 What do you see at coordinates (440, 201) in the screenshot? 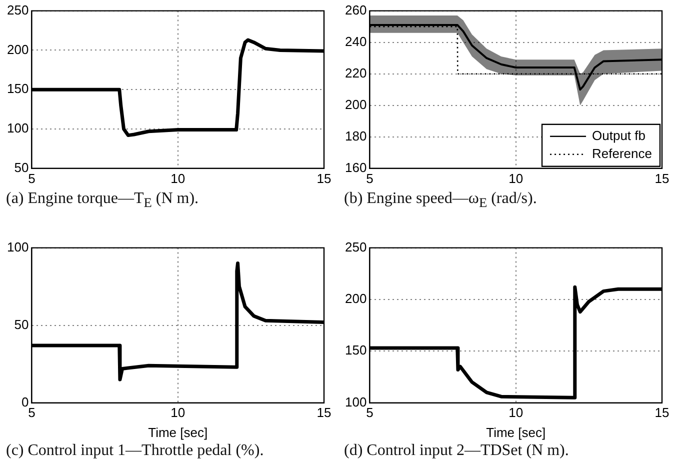
I see `text: (b) Engine speed—ω$_{E}$ (rad/s).` at bounding box center [440, 201].